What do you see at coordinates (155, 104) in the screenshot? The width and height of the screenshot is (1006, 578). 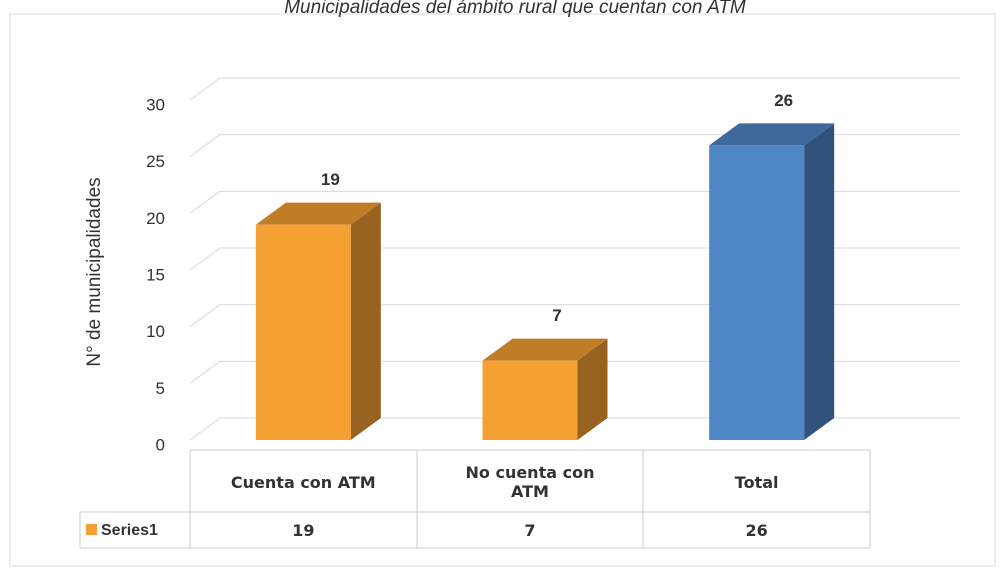 I see `y-tick-label: 30` at bounding box center [155, 104].